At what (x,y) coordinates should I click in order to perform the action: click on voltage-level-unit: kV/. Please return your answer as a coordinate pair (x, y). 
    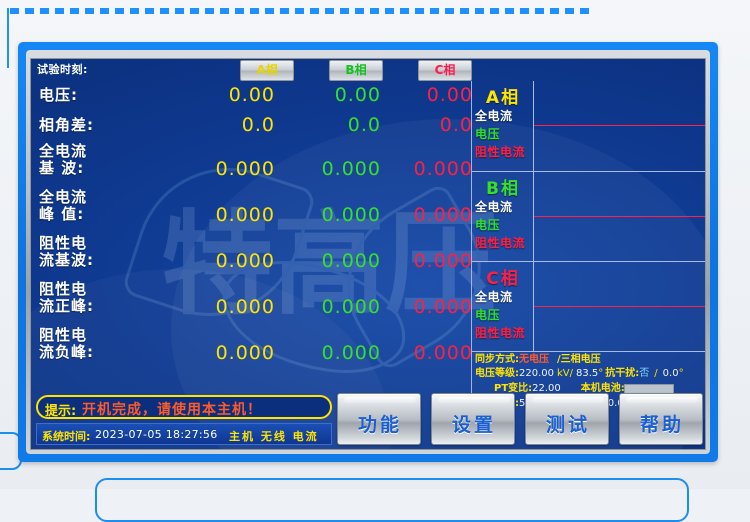
    Looking at the image, I should click on (565, 373).